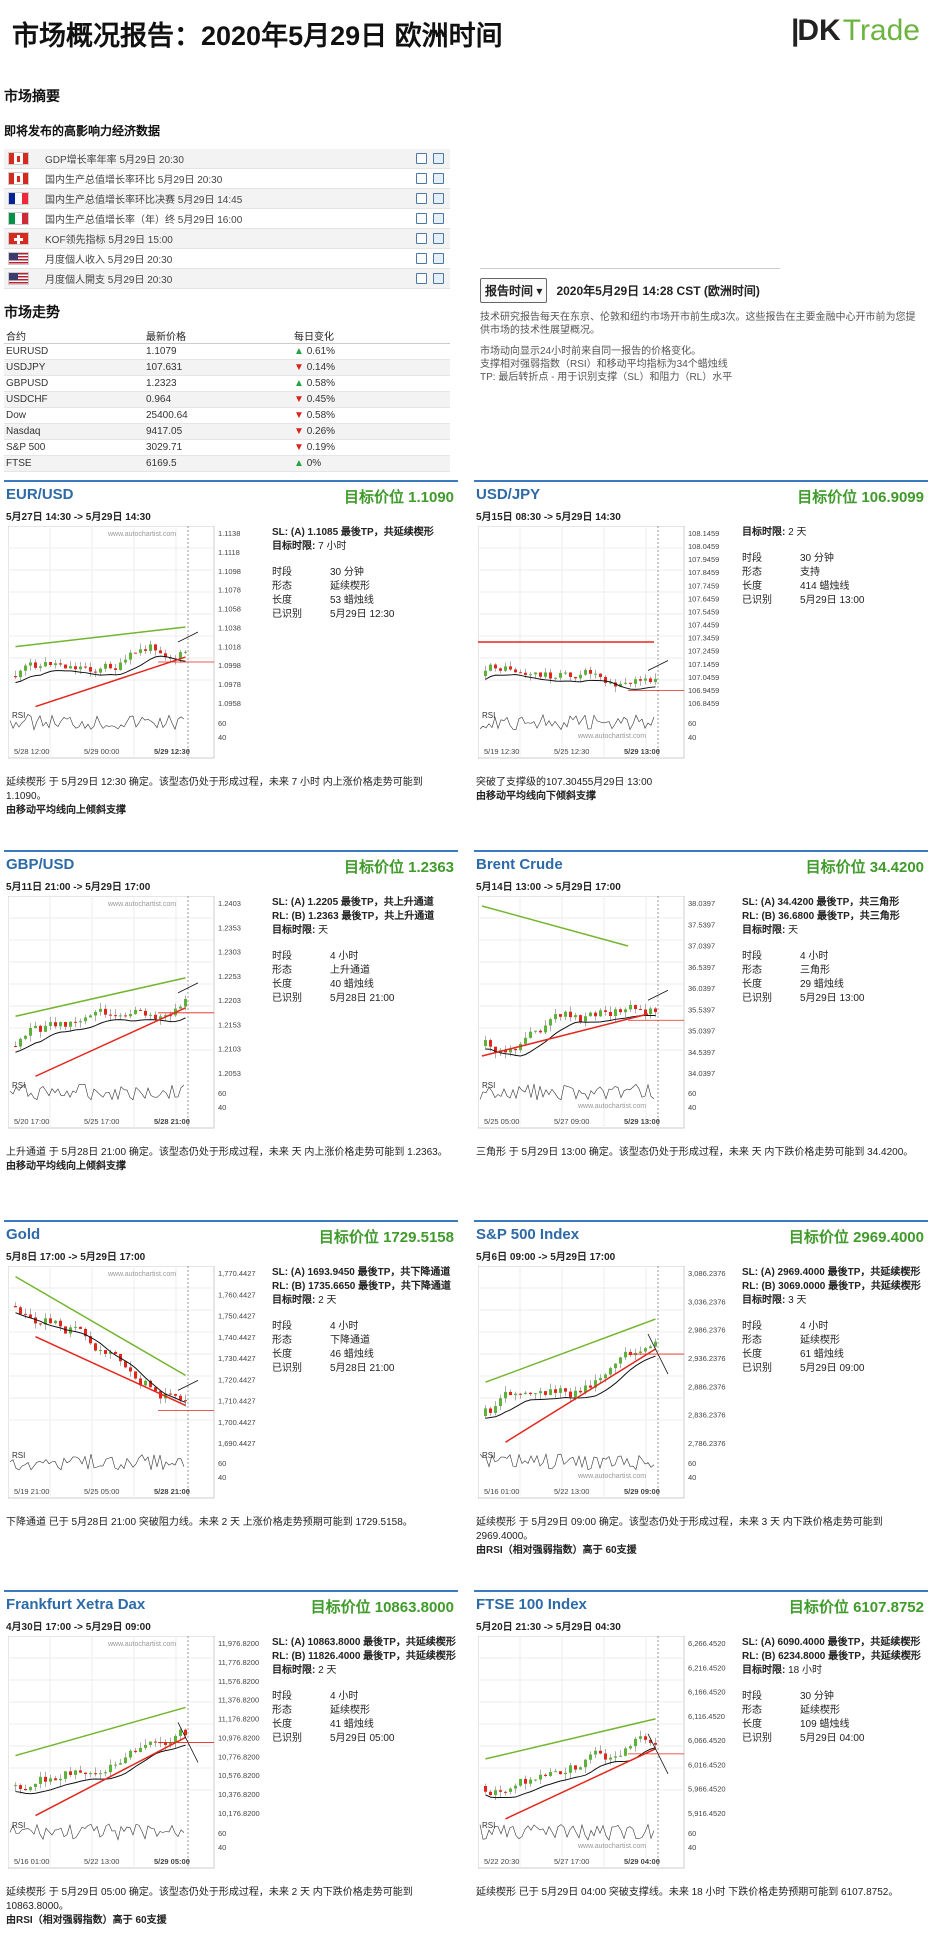 The image size is (930, 1954). What do you see at coordinates (703, 651) in the screenshot?
I see `y-tick-label: 107.2459` at bounding box center [703, 651].